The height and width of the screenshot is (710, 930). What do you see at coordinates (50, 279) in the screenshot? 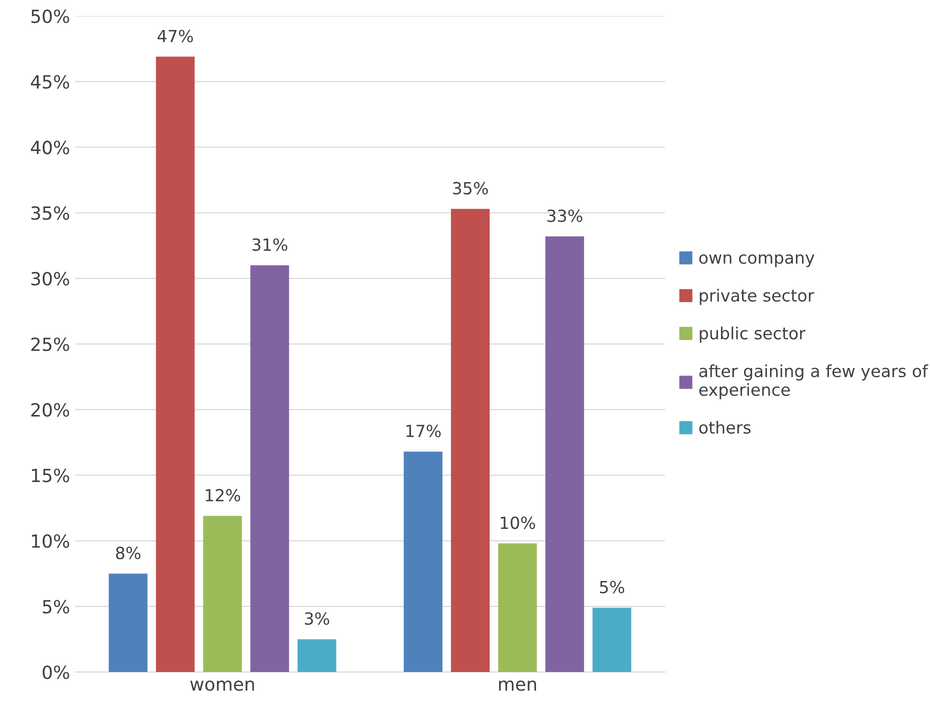
I see `y-tick-label: 30%` at bounding box center [50, 279].